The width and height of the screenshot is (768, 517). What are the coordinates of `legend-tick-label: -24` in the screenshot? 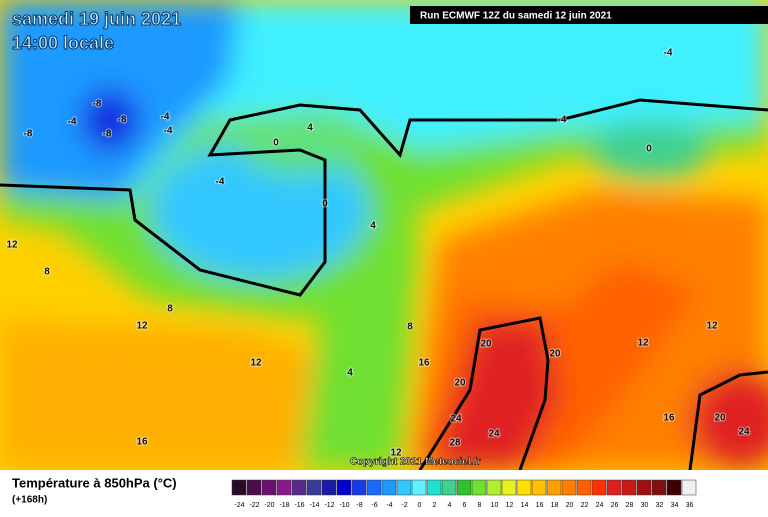 It's located at (239, 505).